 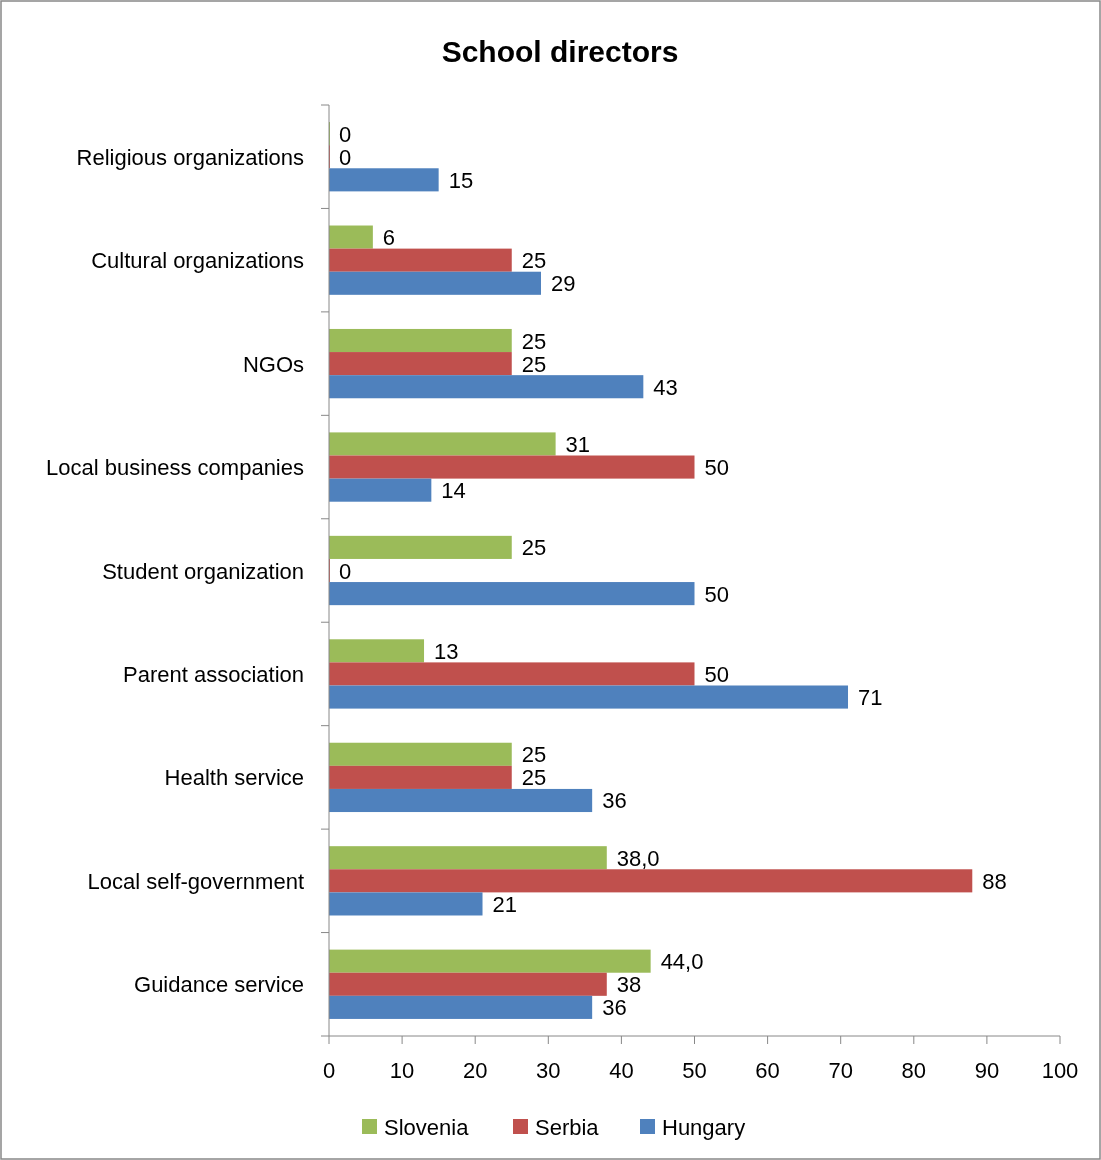 I want to click on x-tick-label: 20, so click(x=475, y=1070).